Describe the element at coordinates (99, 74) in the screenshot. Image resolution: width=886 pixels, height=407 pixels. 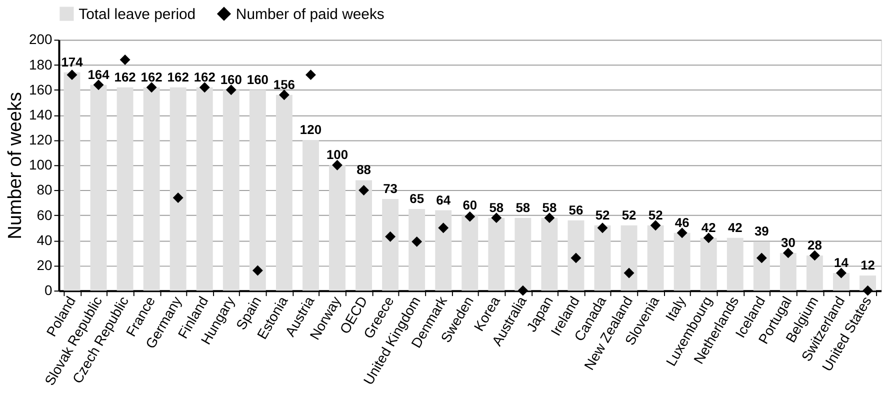
I see `data-label: 164` at that location.